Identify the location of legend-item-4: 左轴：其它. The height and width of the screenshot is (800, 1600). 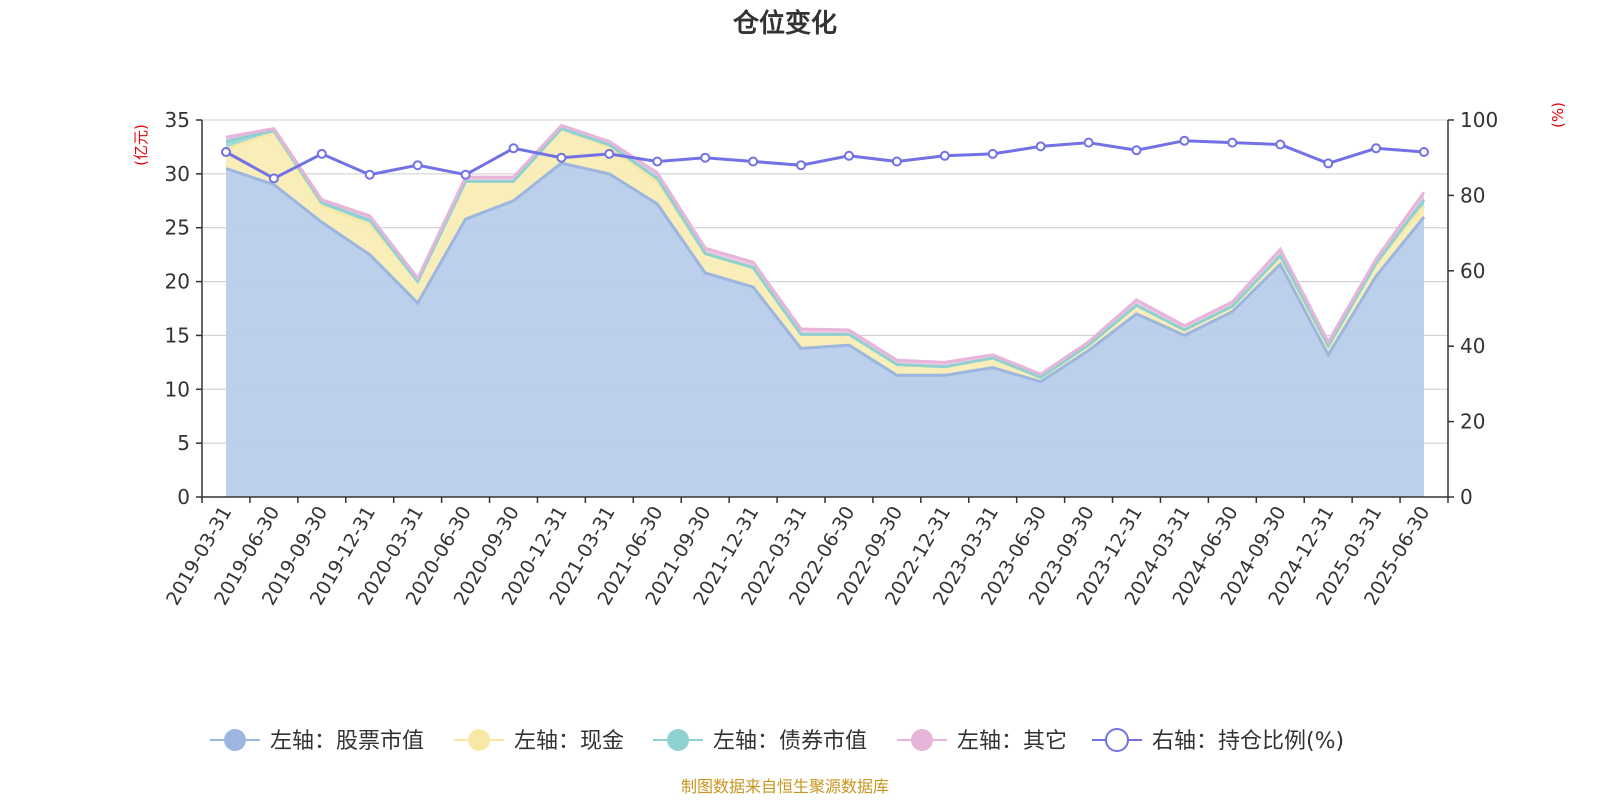
(982, 741).